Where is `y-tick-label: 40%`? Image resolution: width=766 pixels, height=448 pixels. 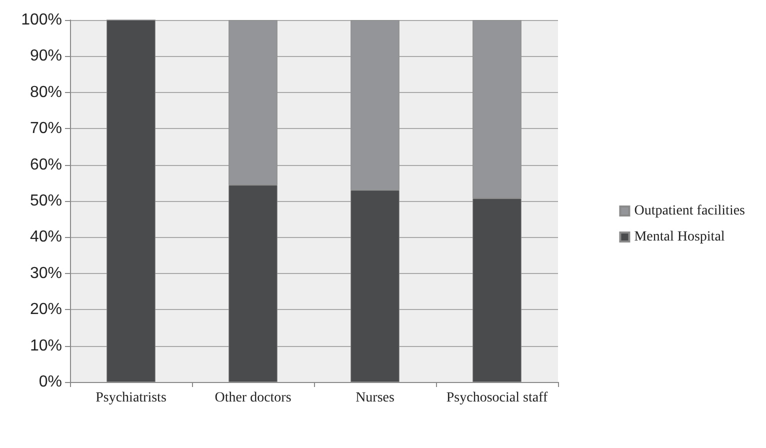
y-tick-label: 40% is located at coordinates (46, 237).